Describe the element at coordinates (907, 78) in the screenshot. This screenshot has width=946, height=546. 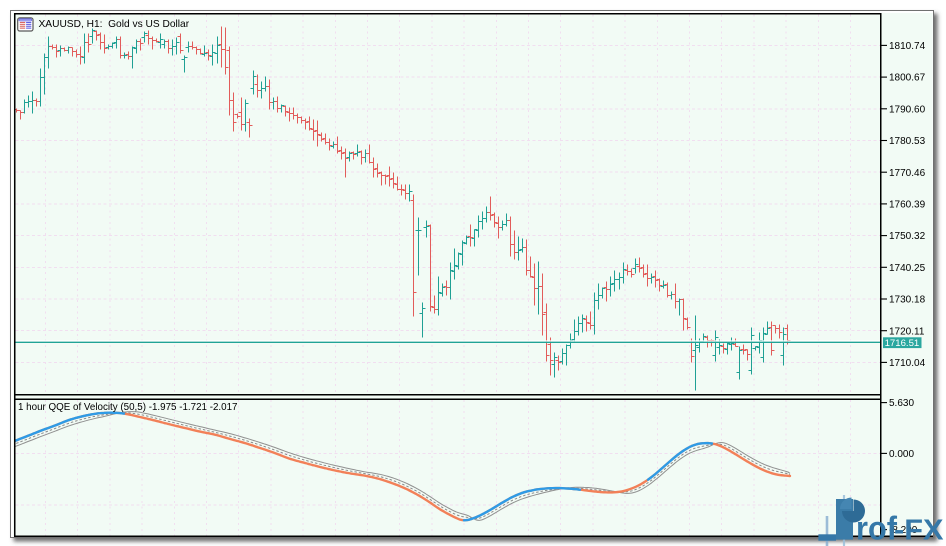
I see `svg-text: 1800.67` at that location.